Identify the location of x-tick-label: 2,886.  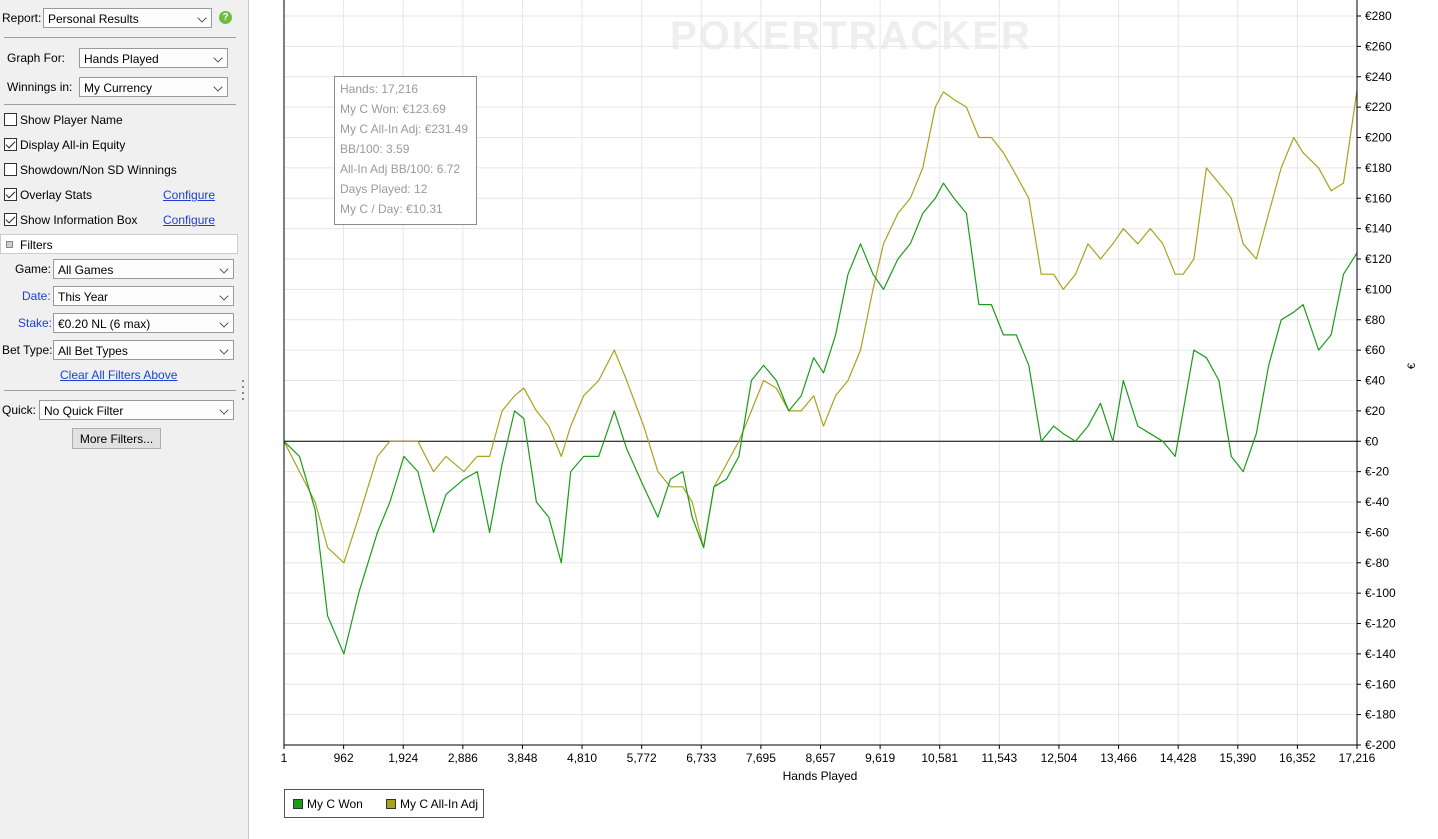
(463, 758).